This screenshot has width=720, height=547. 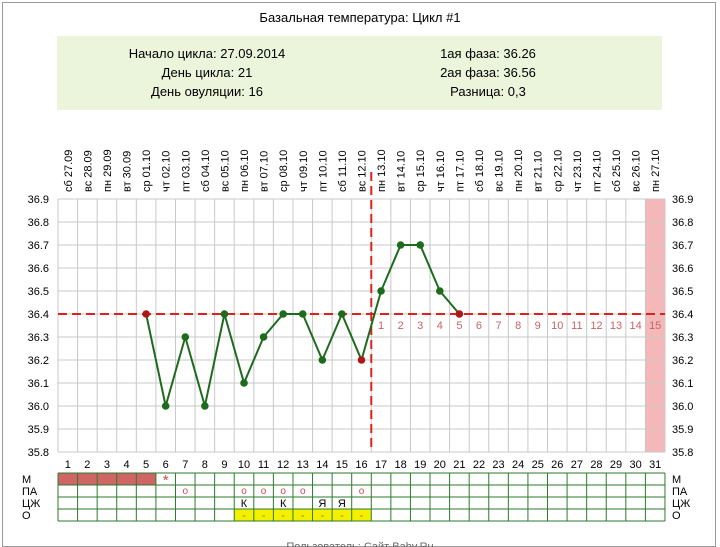 I want to click on date-label: пт 03.10, so click(x=186, y=171).